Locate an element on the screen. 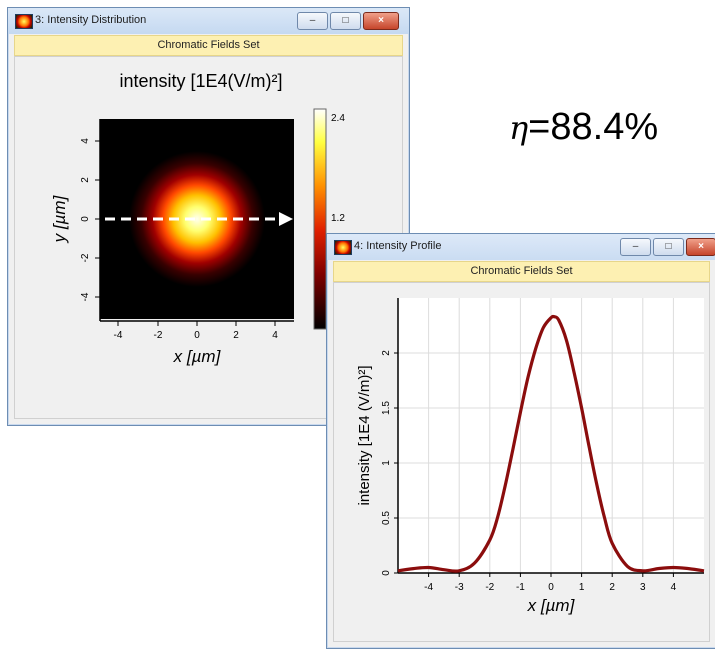  colorbar-tick-label: 2.4 is located at coordinates (338, 118).